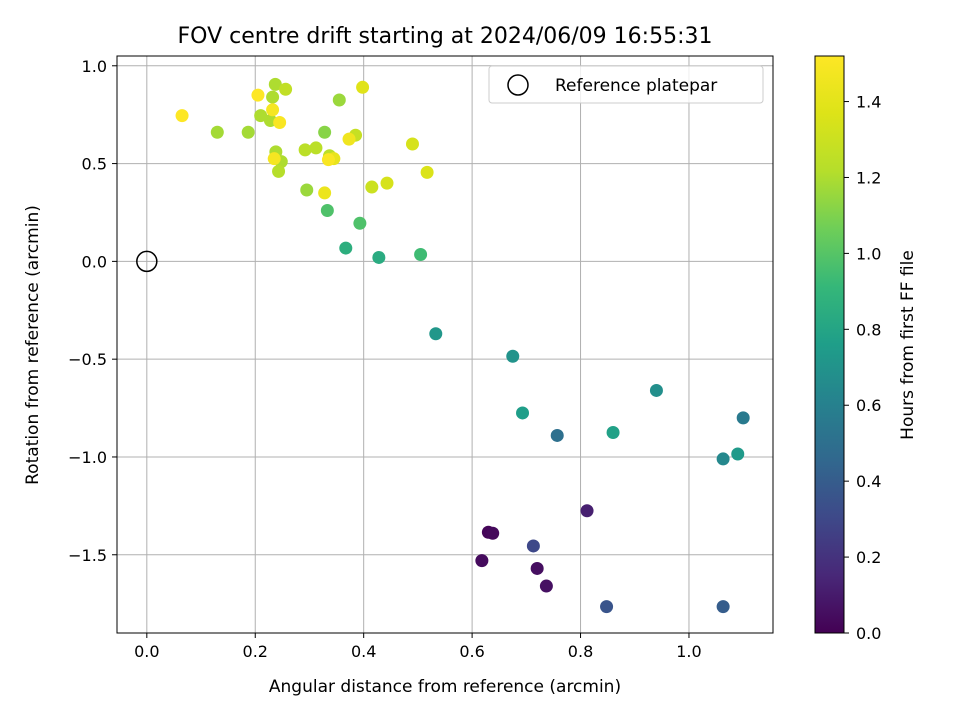 The image size is (960, 720). Describe the element at coordinates (94, 164) in the screenshot. I see `y-tick-label: 0.5` at that location.